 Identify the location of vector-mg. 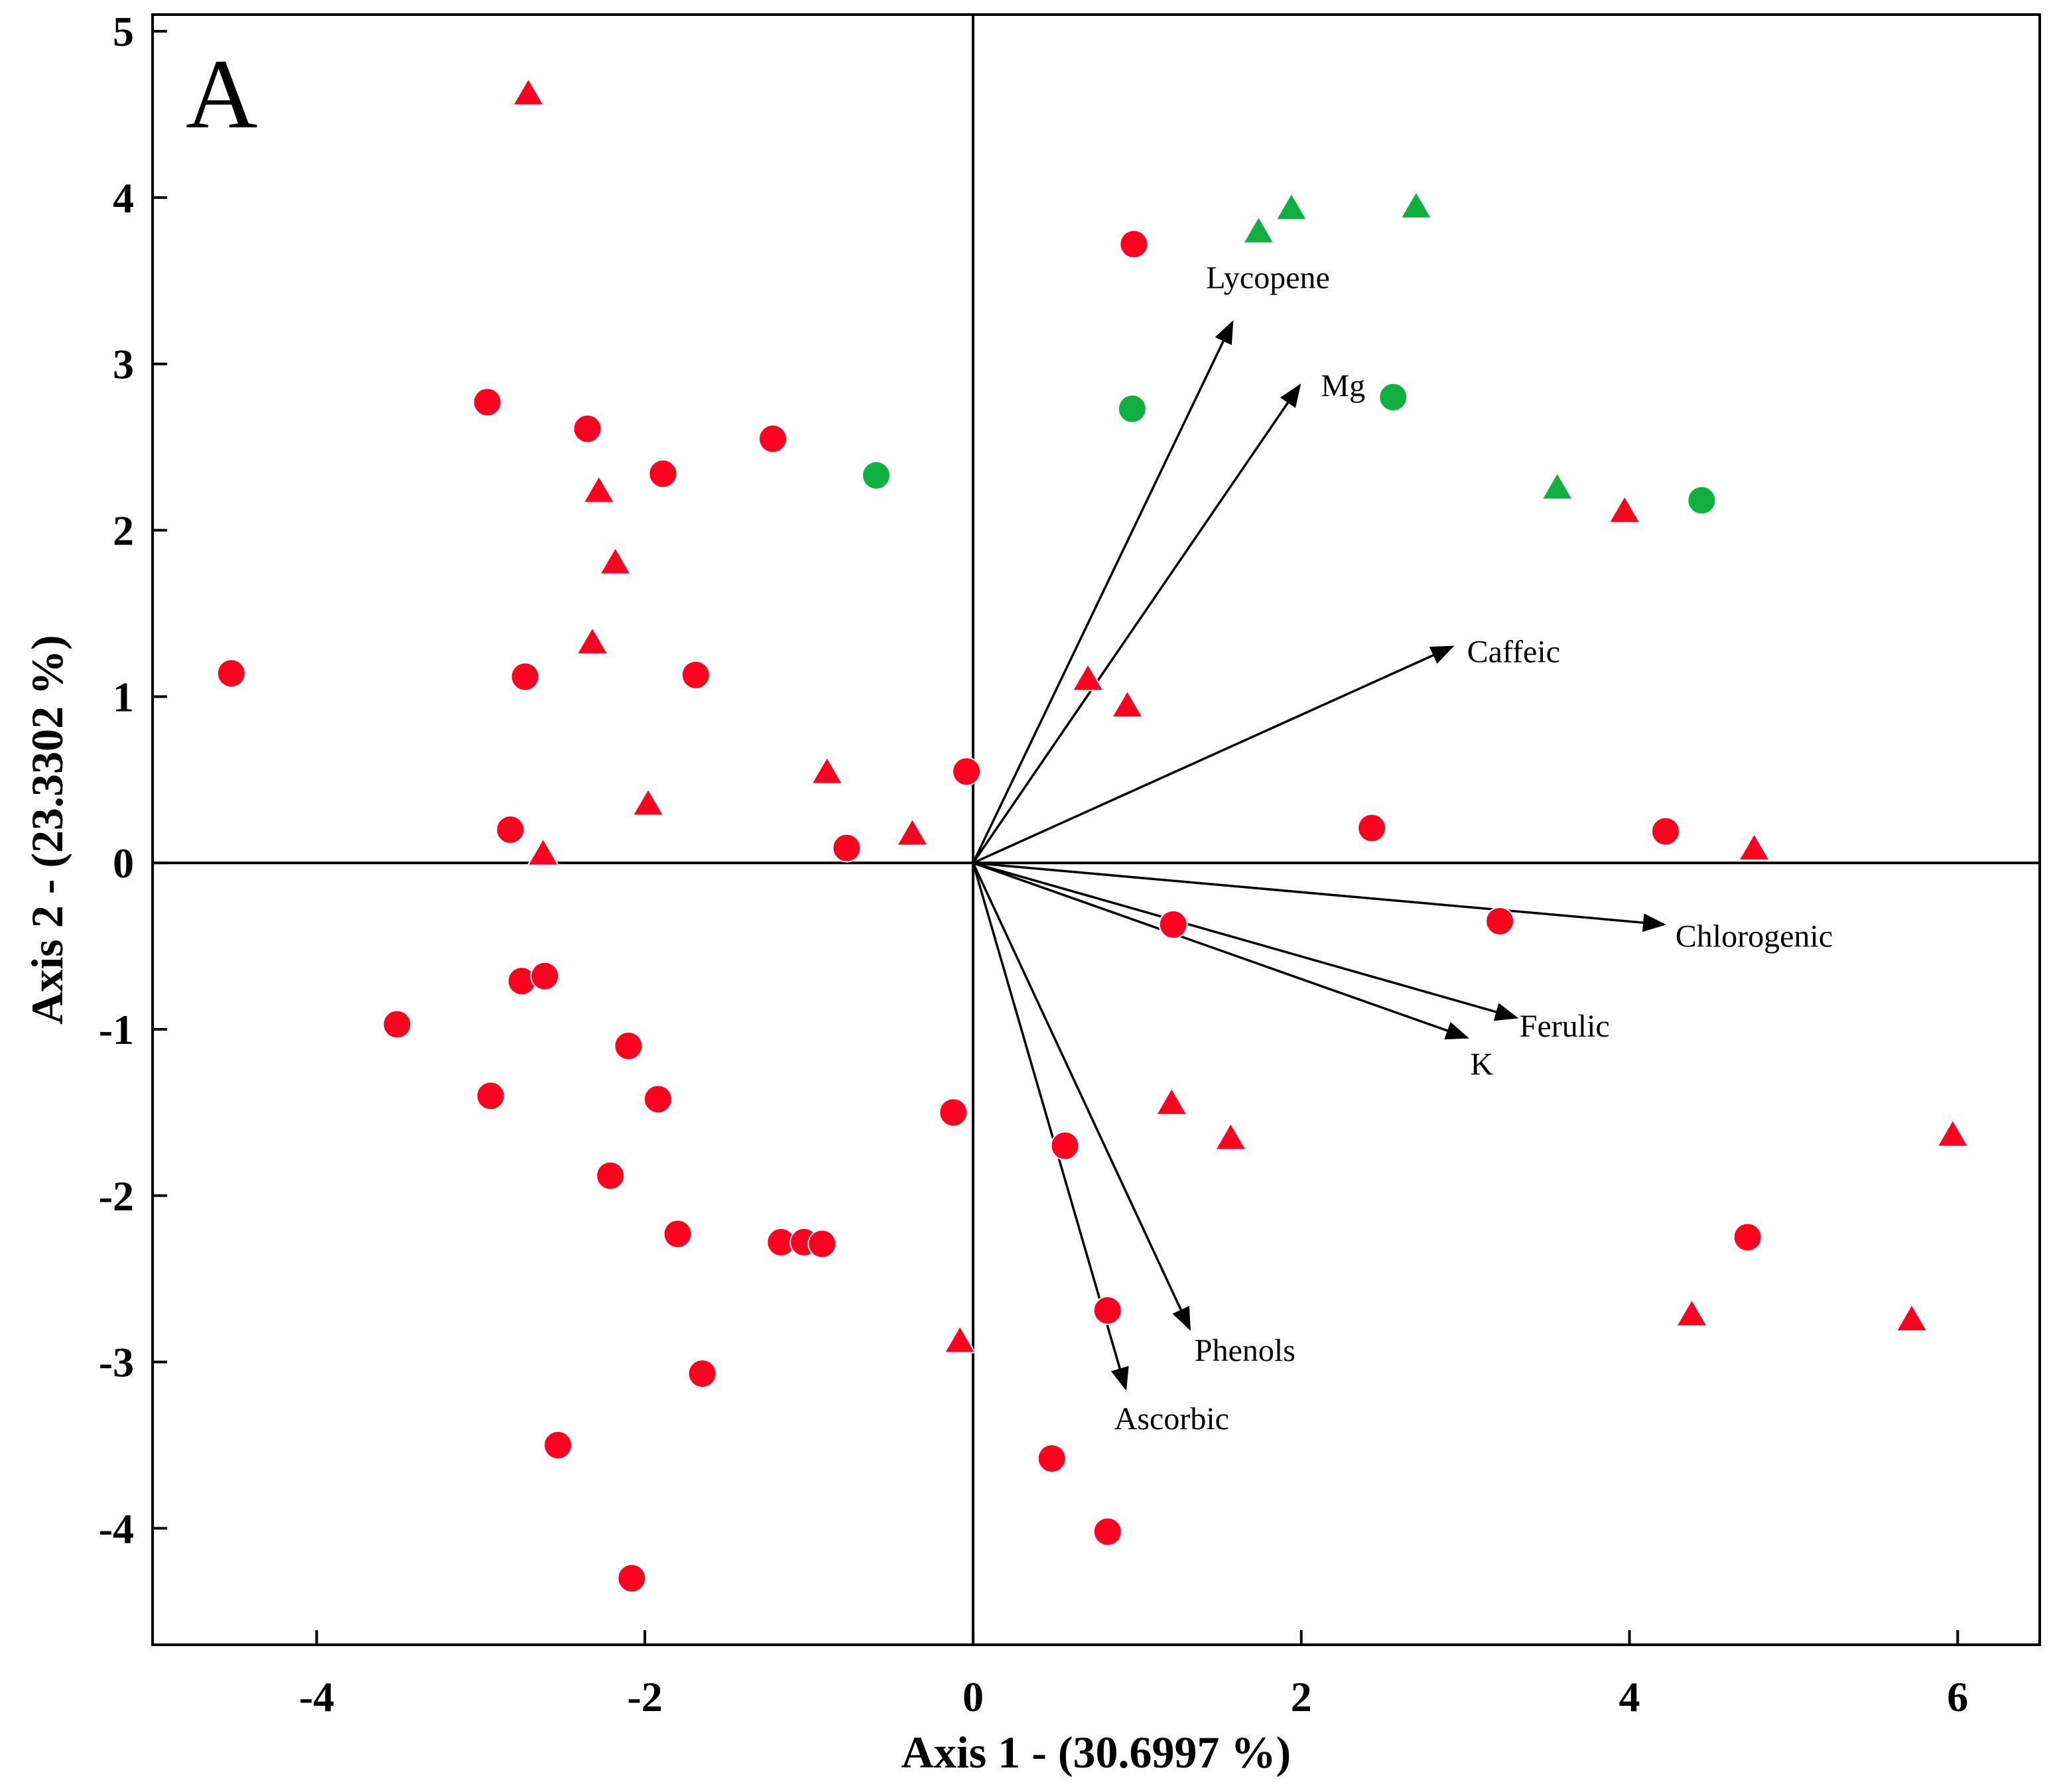
(1136, 623).